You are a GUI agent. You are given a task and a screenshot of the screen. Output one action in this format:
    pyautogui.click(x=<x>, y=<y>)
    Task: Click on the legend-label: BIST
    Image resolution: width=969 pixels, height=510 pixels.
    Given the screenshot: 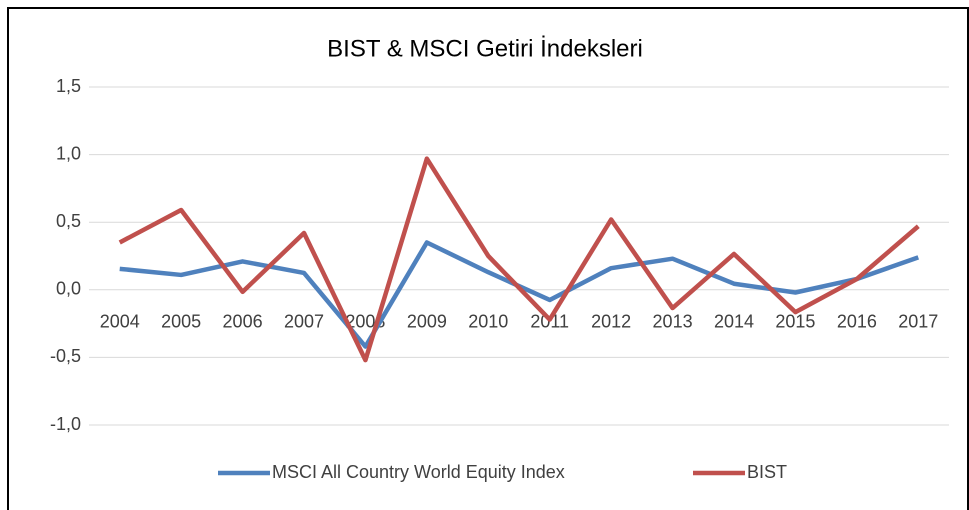 What is the action you would take?
    pyautogui.click(x=767, y=472)
    